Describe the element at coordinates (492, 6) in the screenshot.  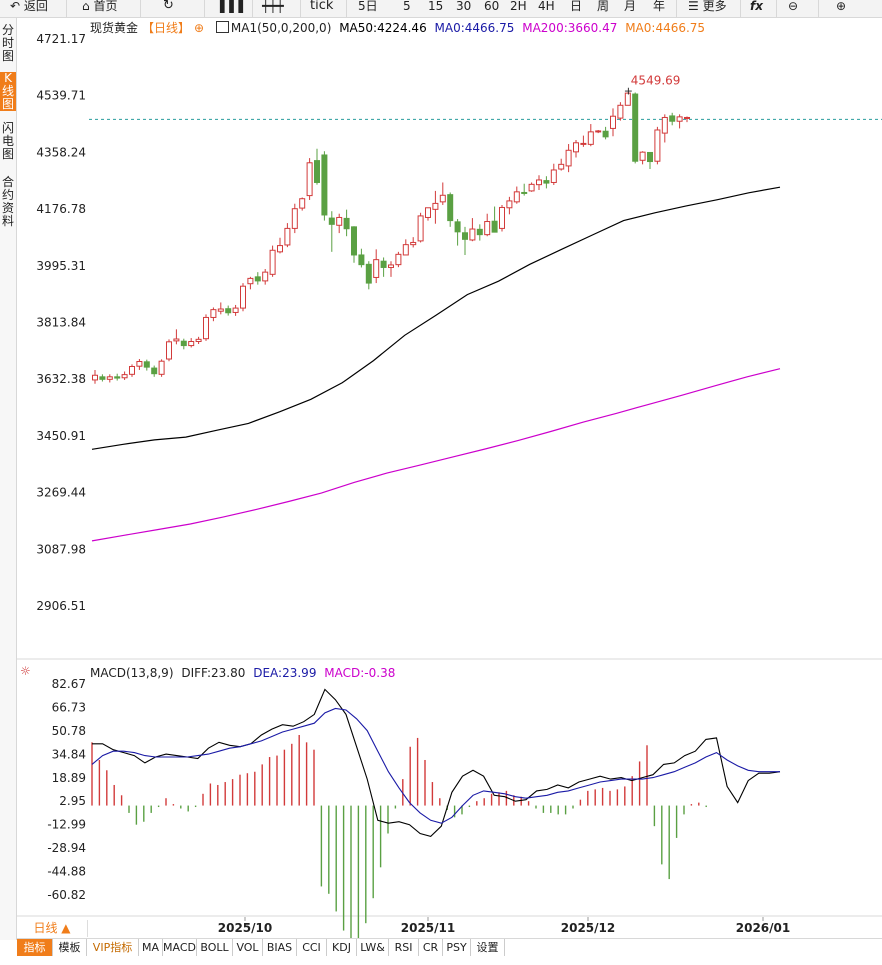
I see `period-60m: 60` at that location.